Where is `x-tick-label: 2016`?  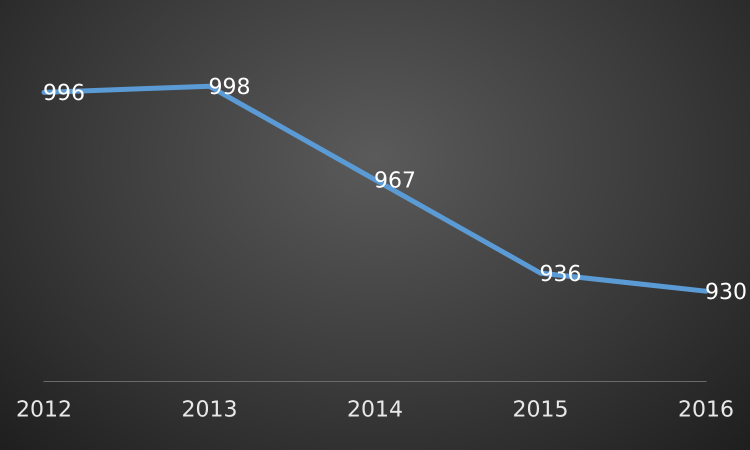 x-tick-label: 2016 is located at coordinates (706, 410).